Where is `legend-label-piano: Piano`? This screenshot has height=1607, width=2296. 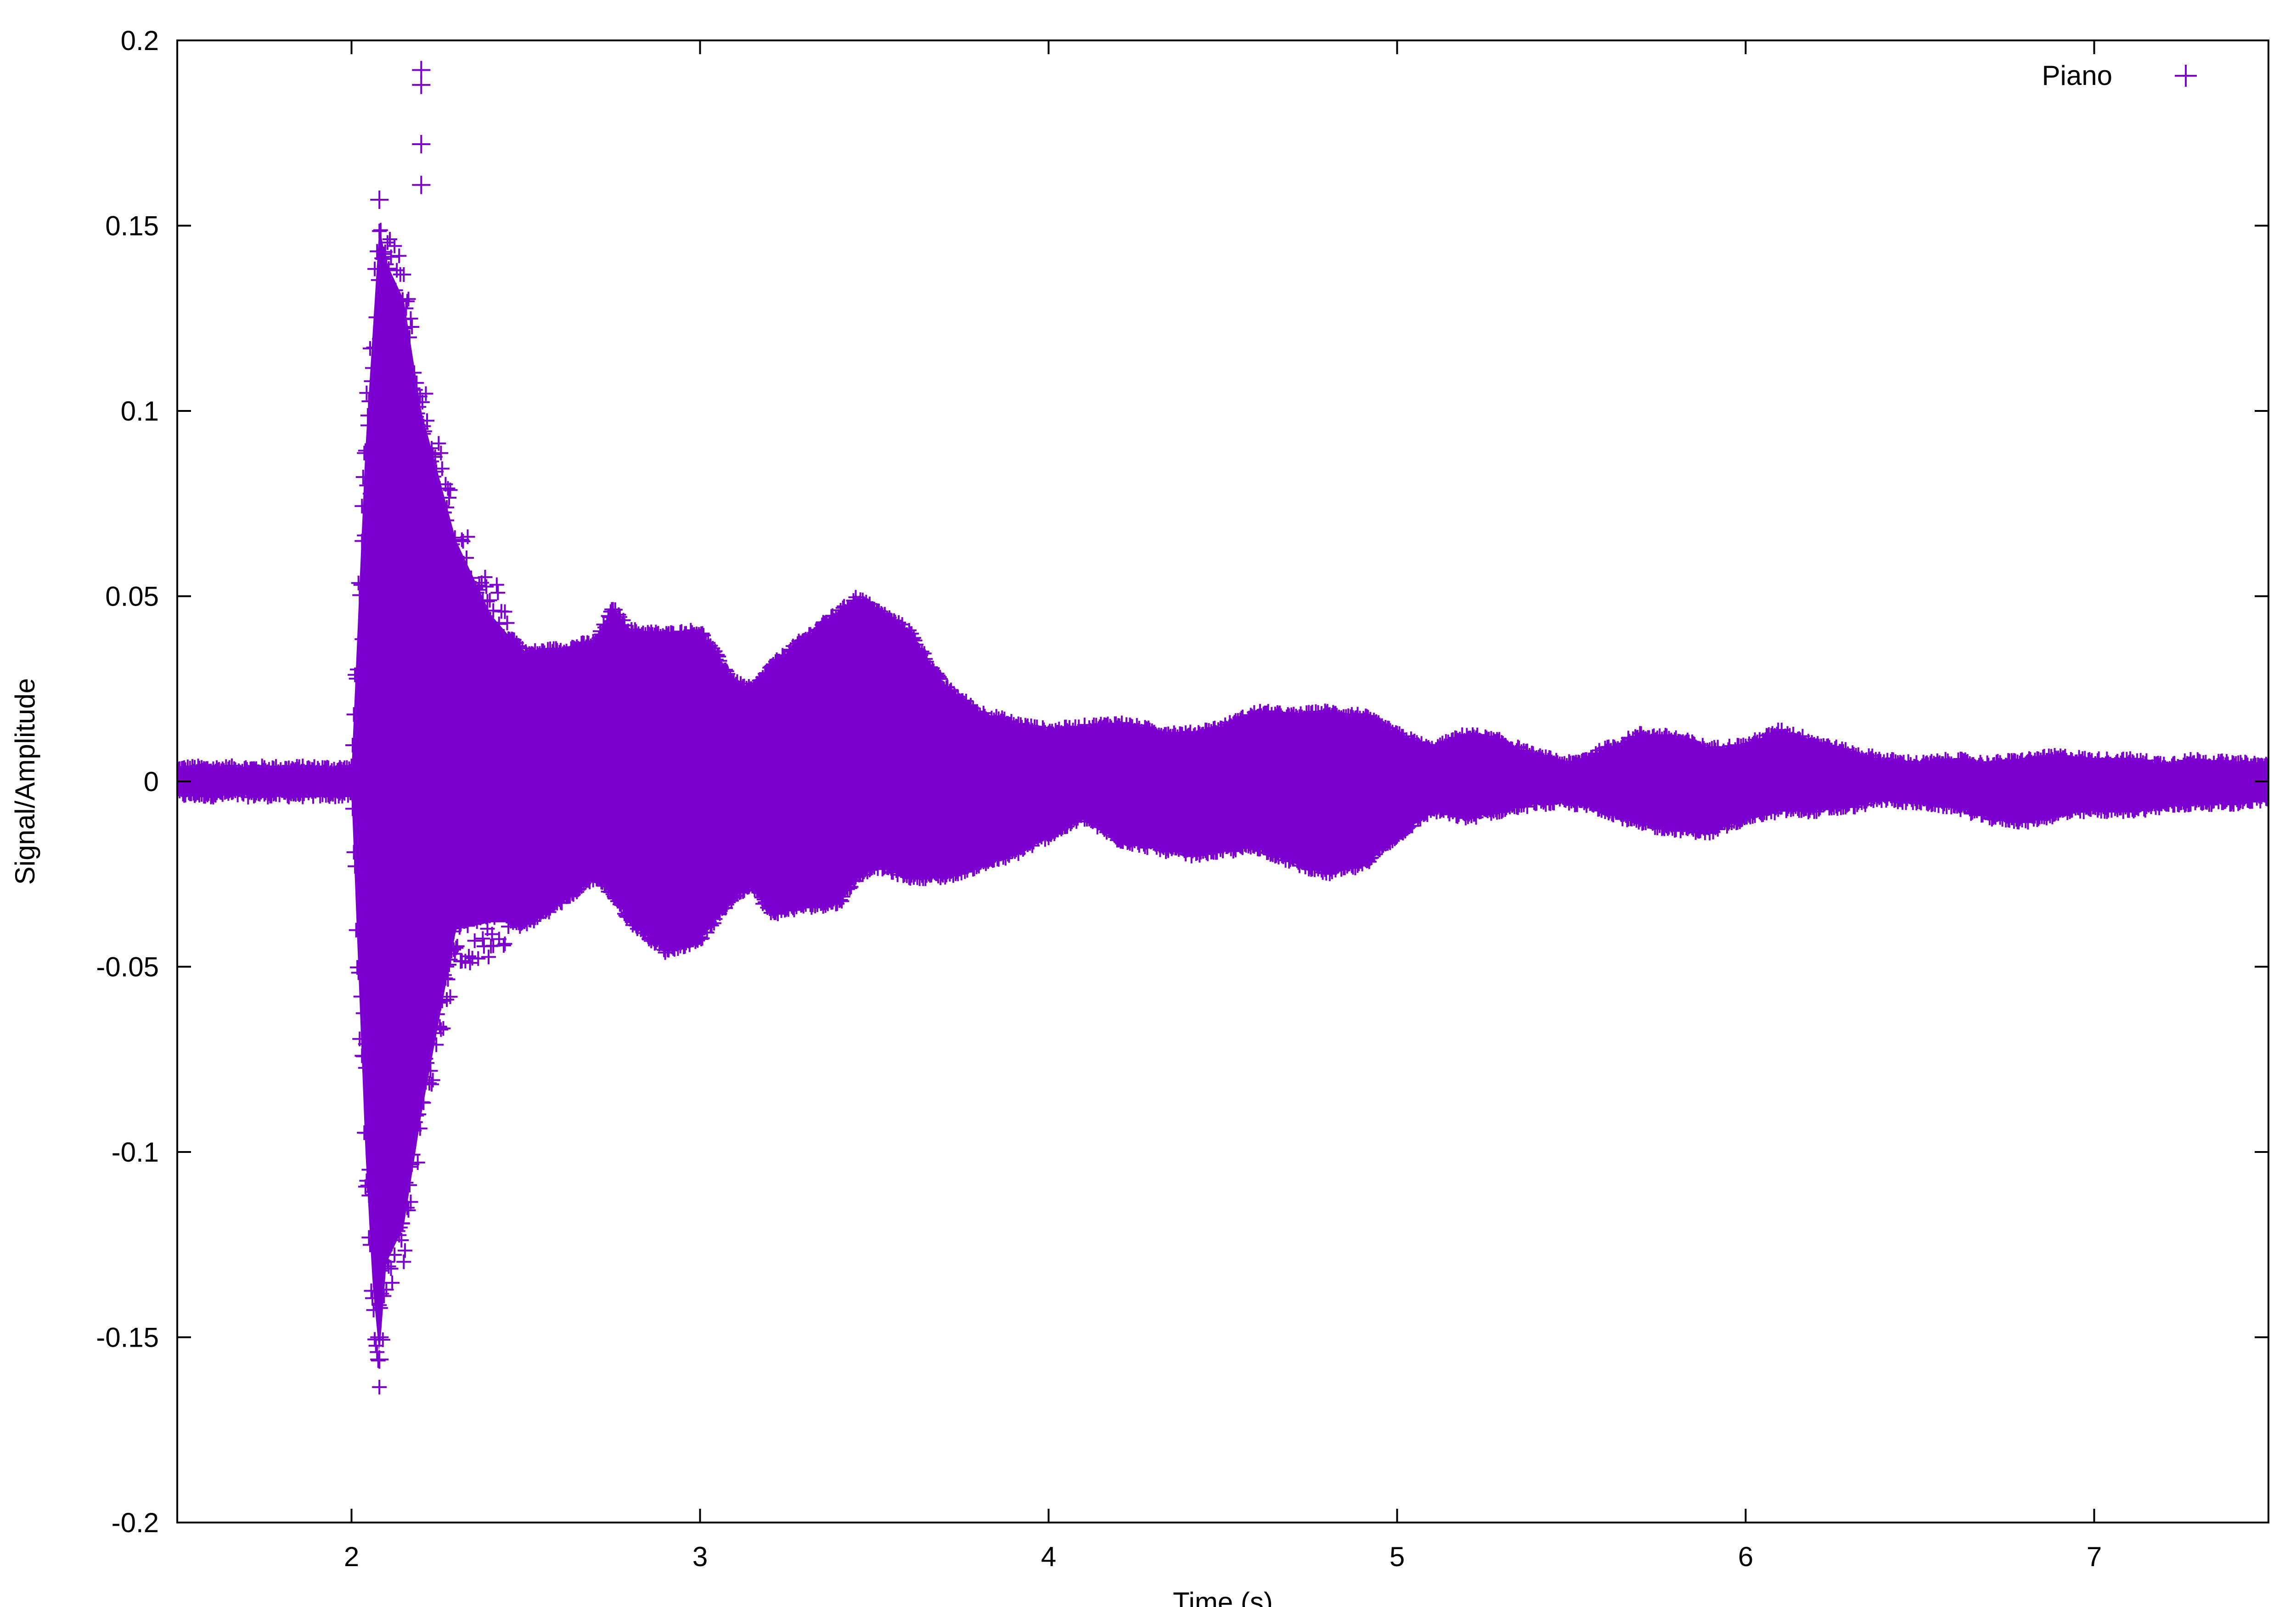 legend-label-piano: Piano is located at coordinates (2077, 75).